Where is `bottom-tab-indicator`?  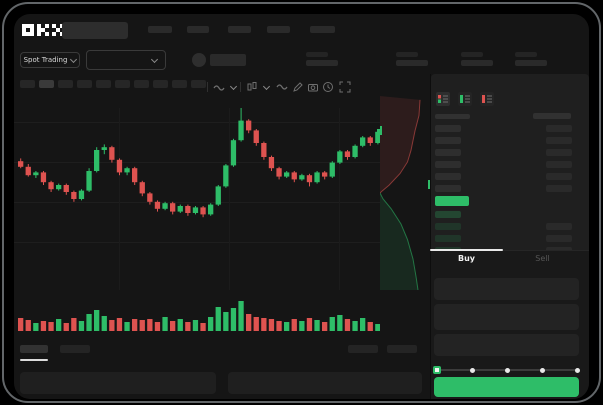 bottom-tab-indicator is located at coordinates (34, 360).